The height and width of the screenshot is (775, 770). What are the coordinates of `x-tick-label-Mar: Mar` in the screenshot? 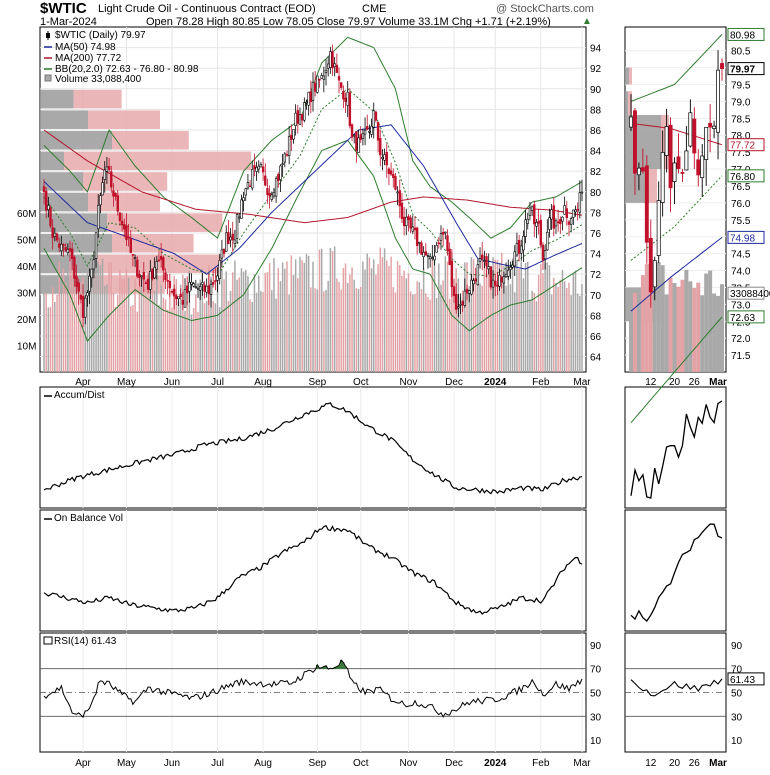 It's located at (582, 382).